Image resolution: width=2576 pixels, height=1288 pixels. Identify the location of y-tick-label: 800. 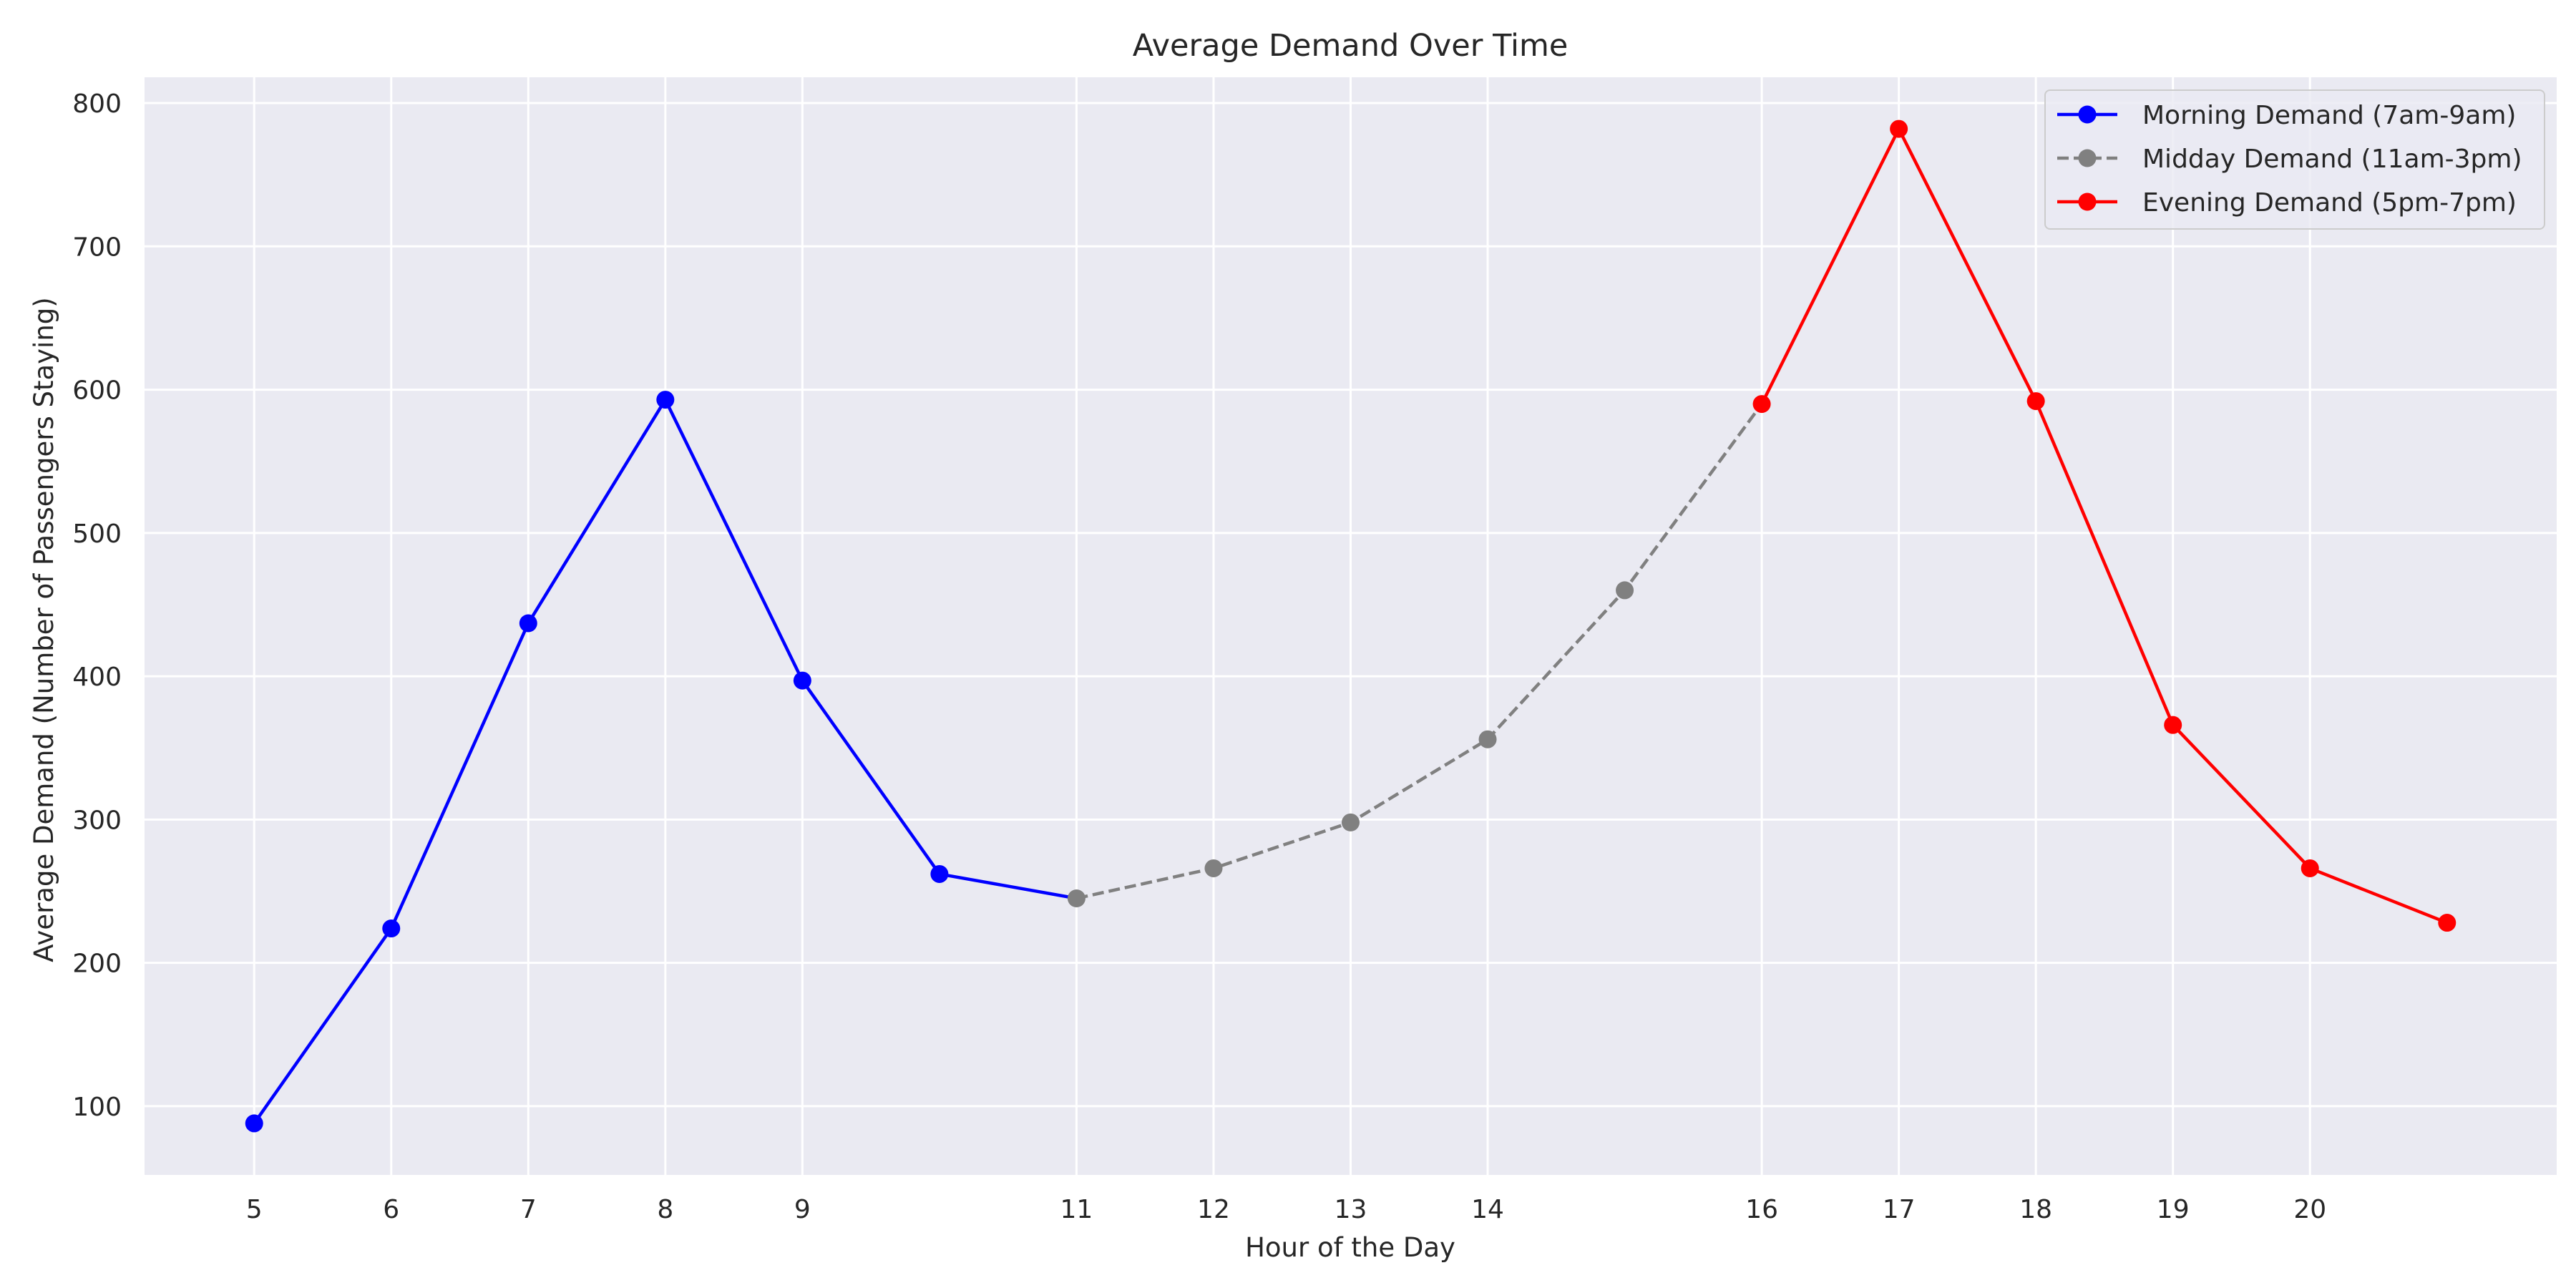
(97, 104).